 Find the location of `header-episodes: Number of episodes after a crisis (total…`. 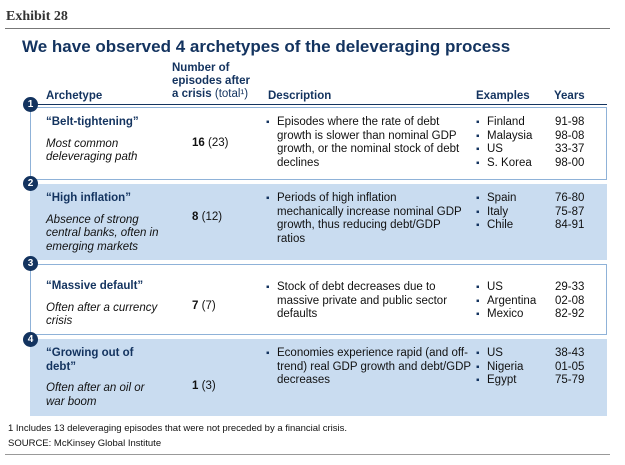

header-episodes: Number of episodes after a crisis (total… is located at coordinates (211, 81).